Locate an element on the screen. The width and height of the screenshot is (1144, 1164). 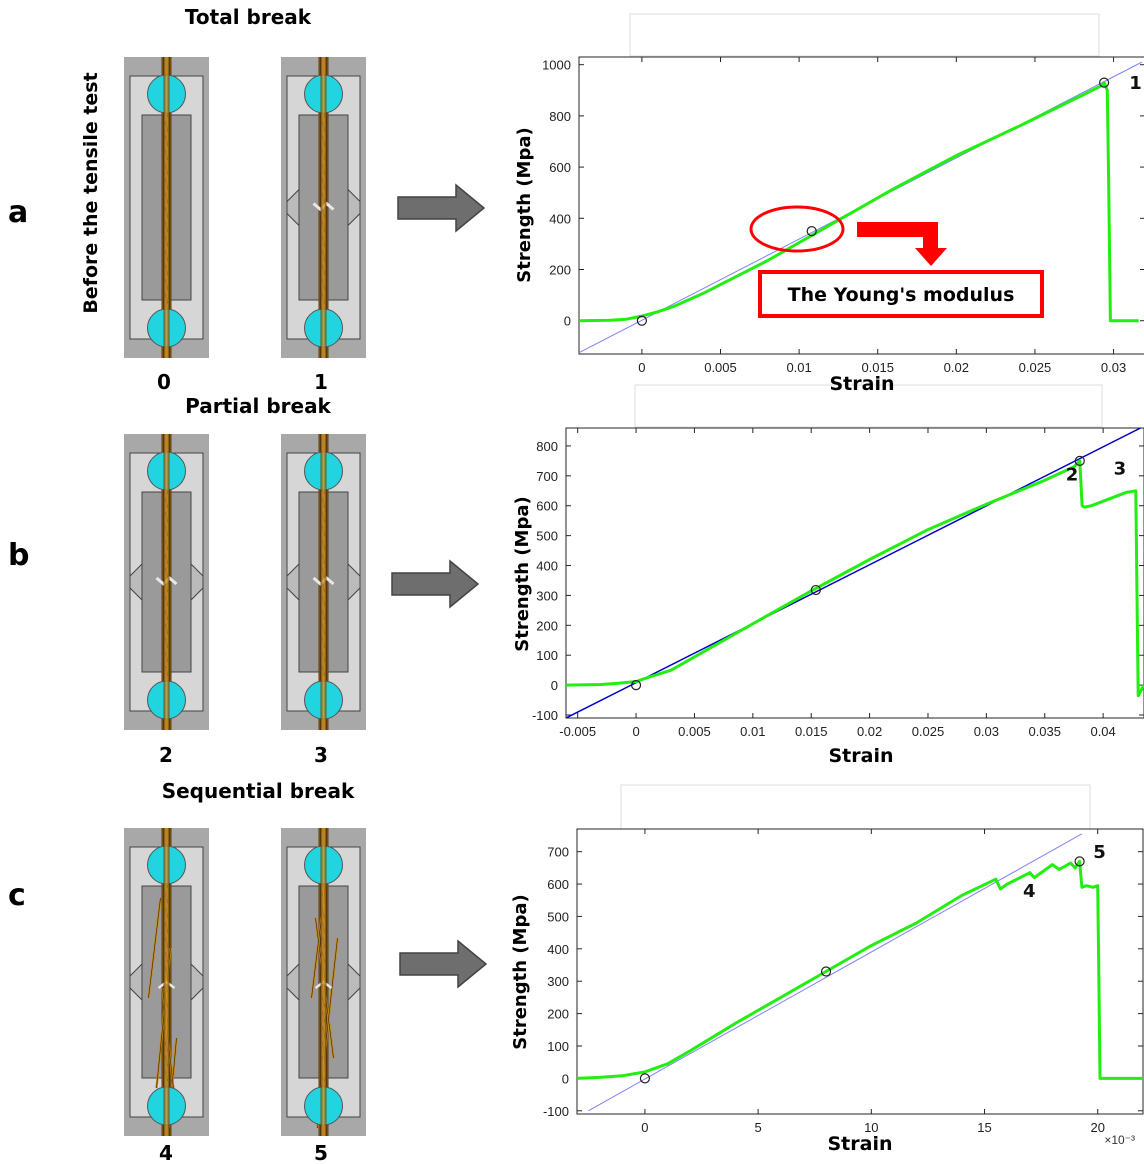
x-tick-label: 15 is located at coordinates (984, 1127).